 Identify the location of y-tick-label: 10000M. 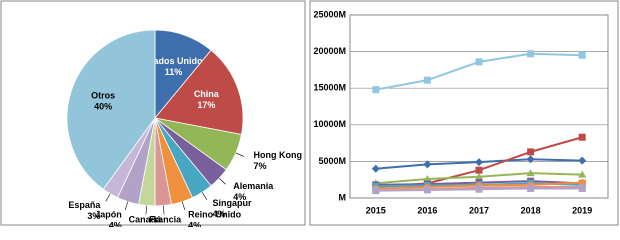
(329, 124).